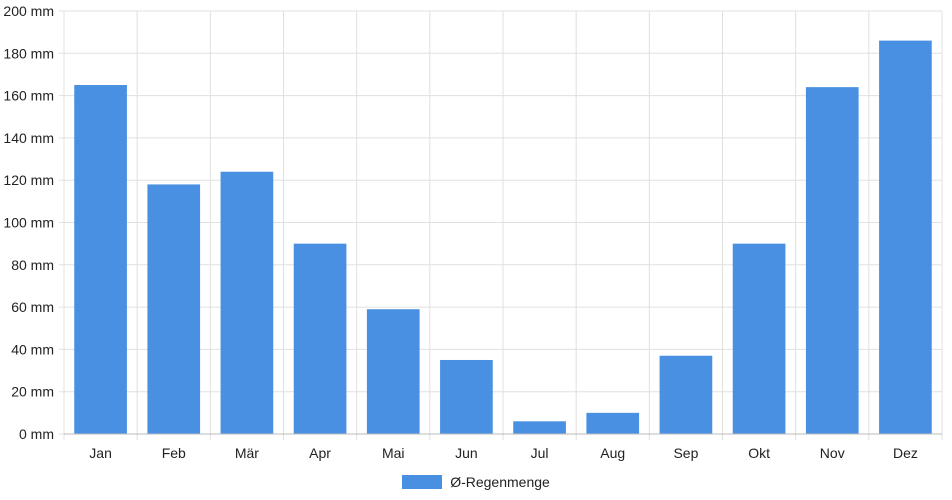 This screenshot has height=500, width=952. What do you see at coordinates (759, 338) in the screenshot?
I see `bar-okt` at bounding box center [759, 338].